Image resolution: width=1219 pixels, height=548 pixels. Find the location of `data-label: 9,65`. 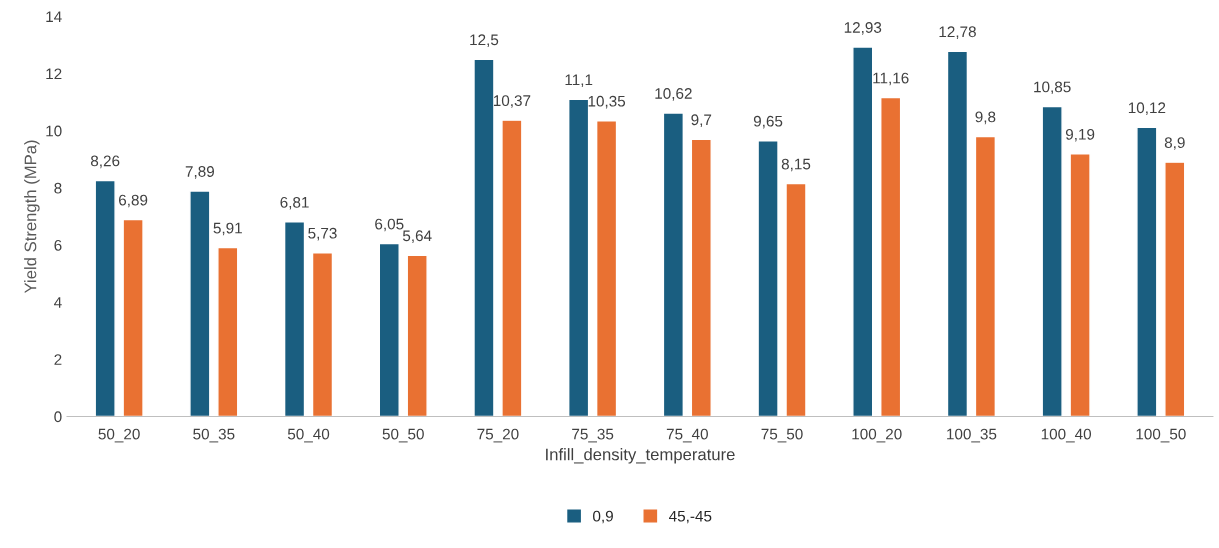

data-label: 9,65 is located at coordinates (768, 122).